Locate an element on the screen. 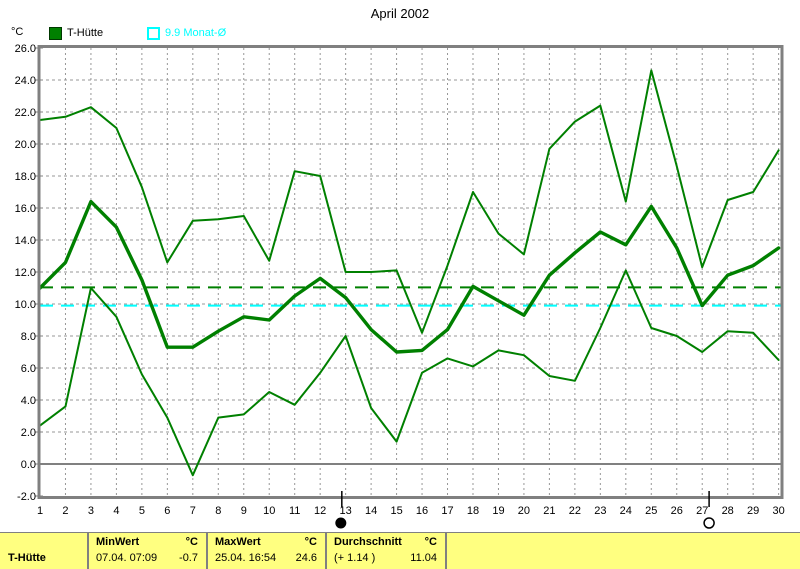 This screenshot has width=800, height=569. avg-label: Durchschnitt is located at coordinates (368, 542).